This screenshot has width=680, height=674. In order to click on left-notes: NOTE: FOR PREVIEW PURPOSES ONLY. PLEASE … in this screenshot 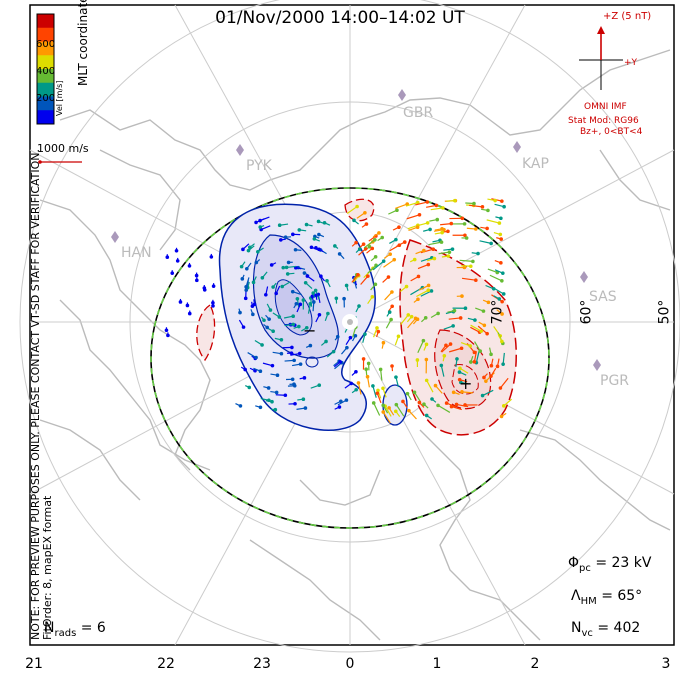, I will do `click(41, 394)`.